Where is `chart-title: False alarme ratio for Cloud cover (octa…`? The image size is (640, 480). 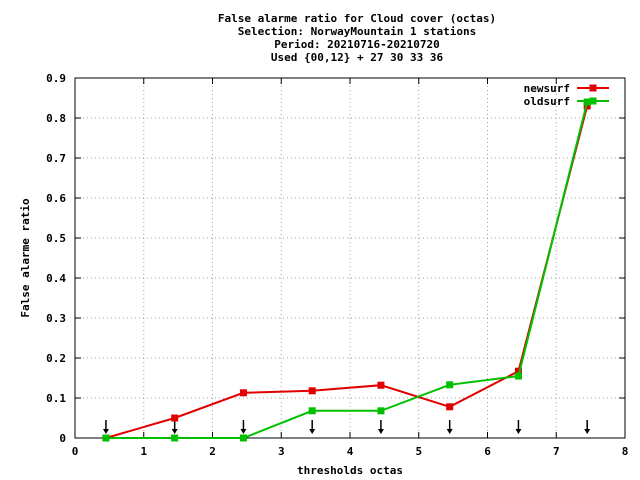 chart-title: False alarme ratio for Cloud cover (octa… is located at coordinates (357, 38).